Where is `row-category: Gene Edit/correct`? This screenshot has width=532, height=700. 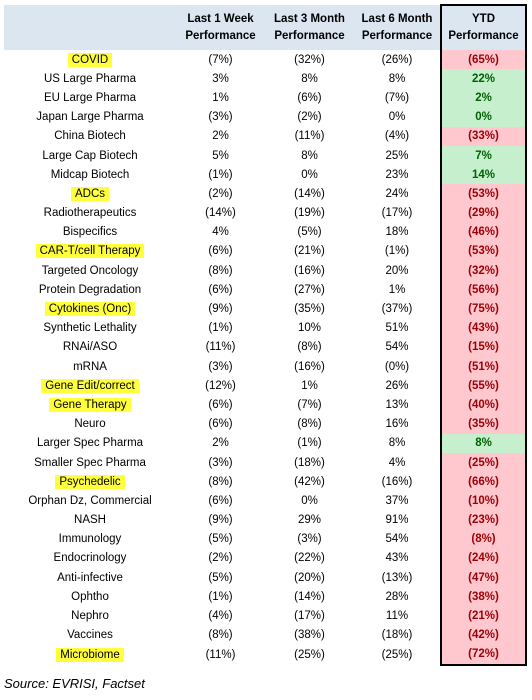 row-category: Gene Edit/correct is located at coordinates (90, 385).